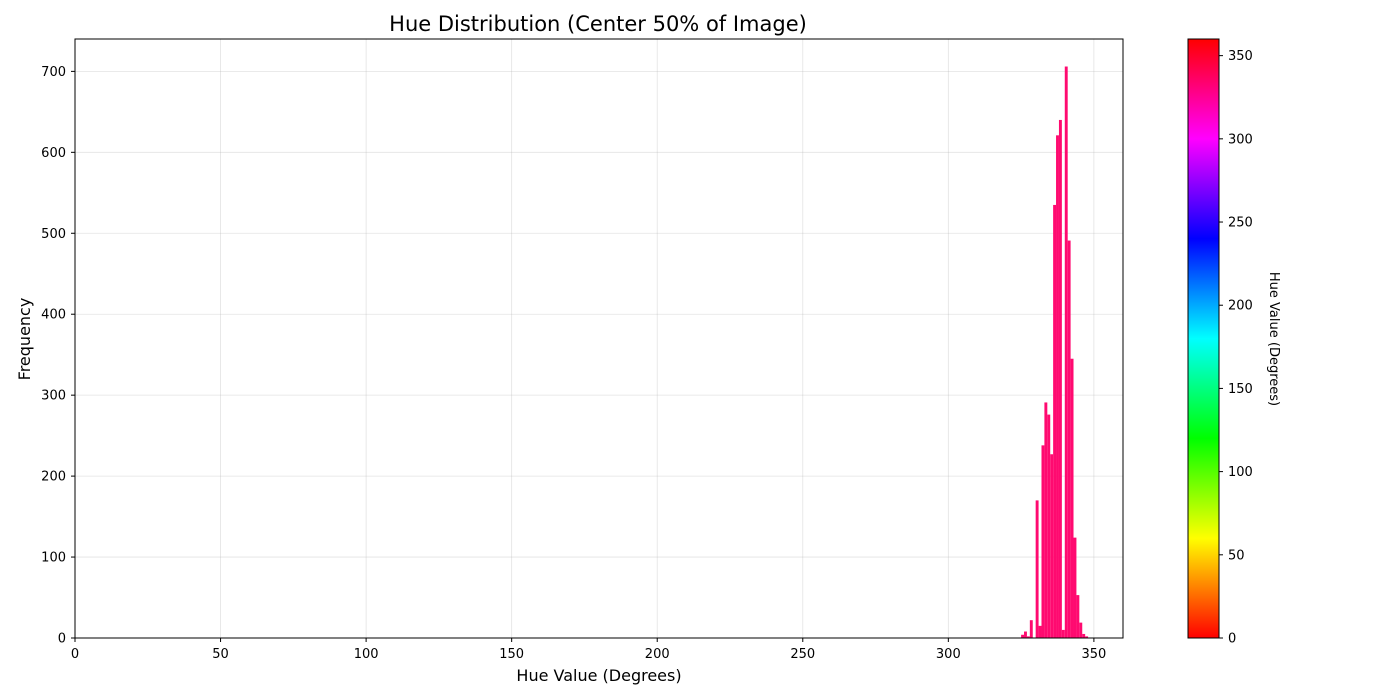 The width and height of the screenshot is (1400, 700). What do you see at coordinates (1240, 223) in the screenshot?
I see `colorbar-tick-label: 250` at bounding box center [1240, 223].